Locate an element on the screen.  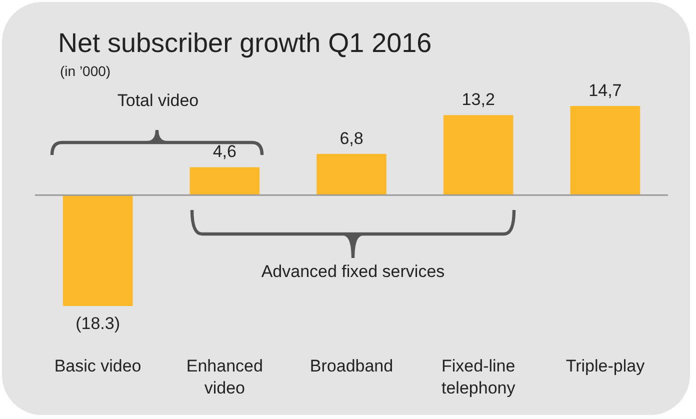
x-tick-label: Basic video is located at coordinates (98, 366).